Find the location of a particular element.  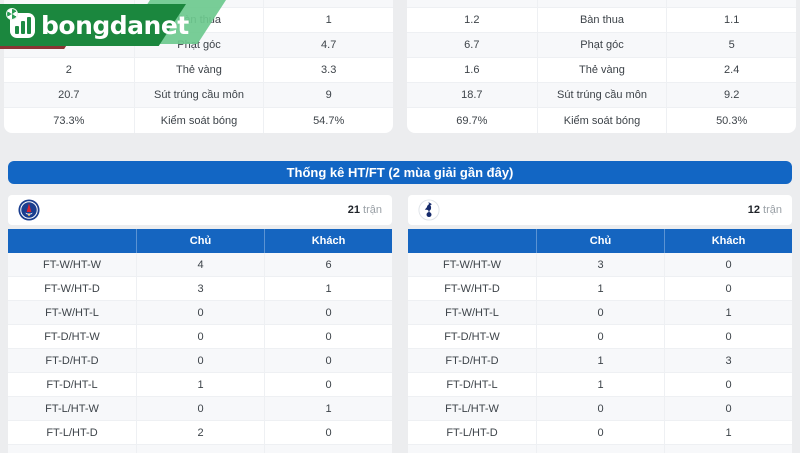

htft-label: FT-D/HT-W is located at coordinates (472, 336).